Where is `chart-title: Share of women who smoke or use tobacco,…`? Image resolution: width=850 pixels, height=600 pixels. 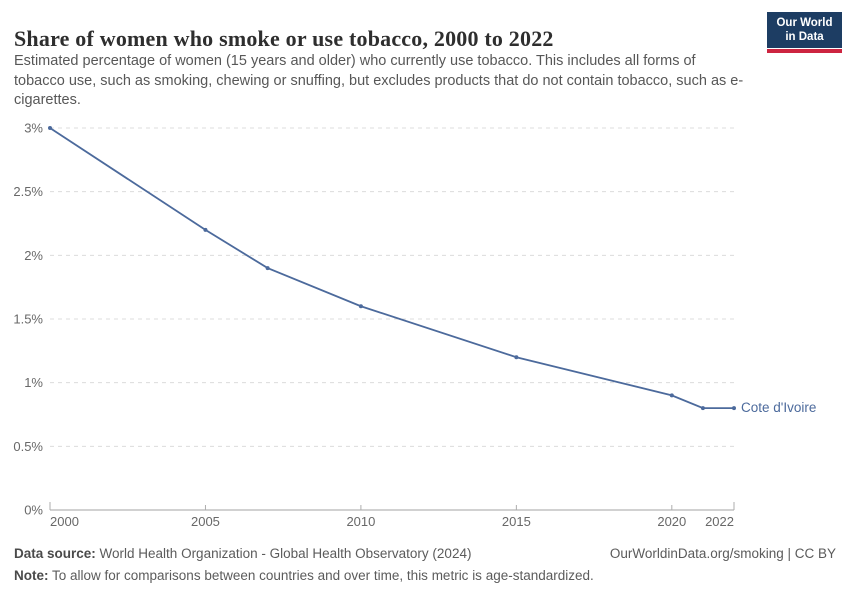 chart-title: Share of women who smoke or use tobacco,… is located at coordinates (284, 38).